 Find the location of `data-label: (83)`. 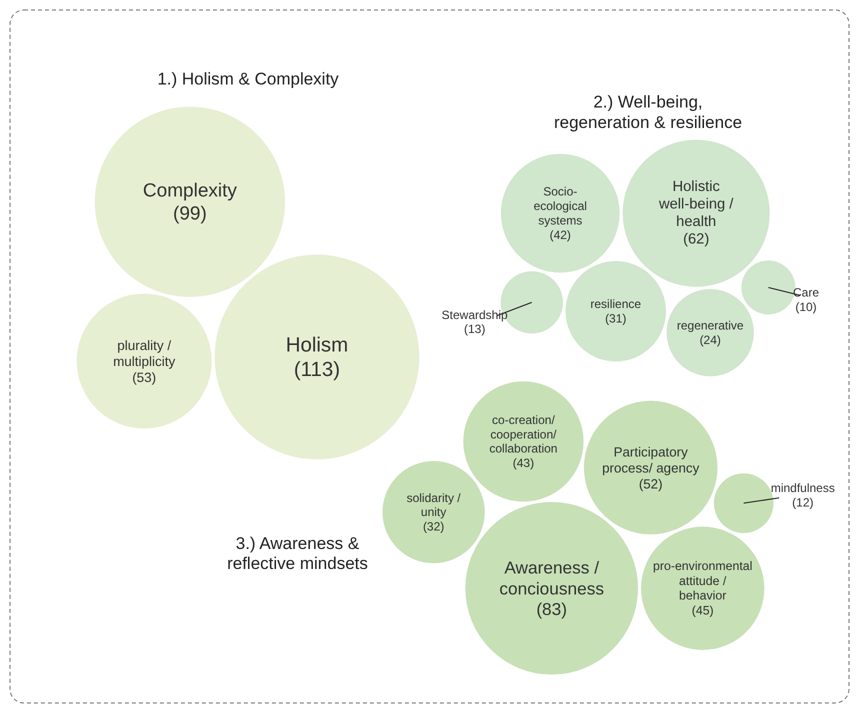

data-label: (83) is located at coordinates (552, 609).